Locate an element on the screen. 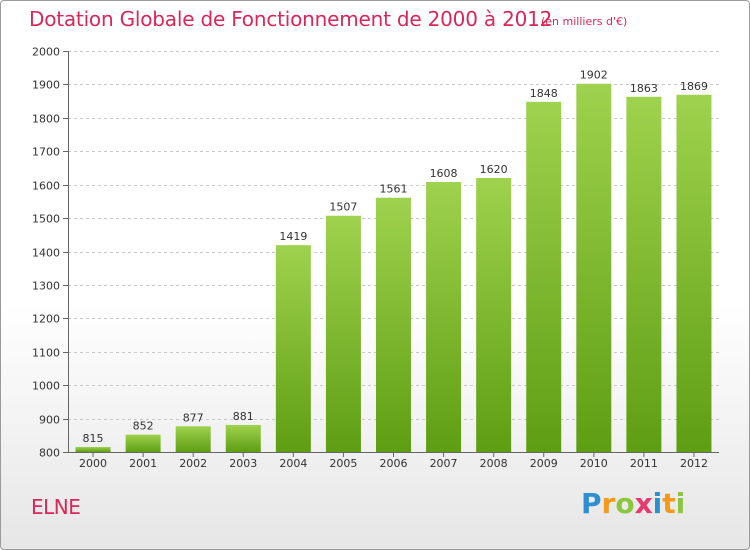 The width and height of the screenshot is (750, 550). bar-2008 is located at coordinates (494, 314).